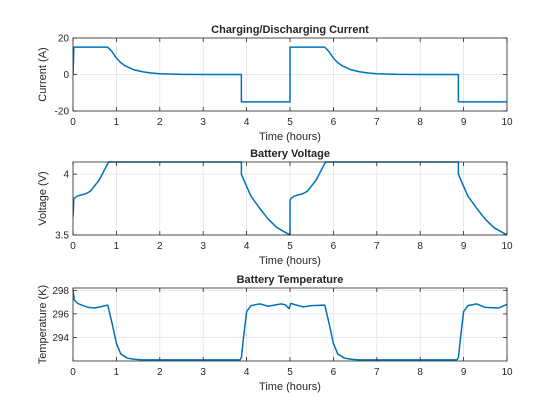 The height and width of the screenshot is (420, 560). Describe the element at coordinates (60, 291) in the screenshot. I see `y-tick-label: 298` at that location.